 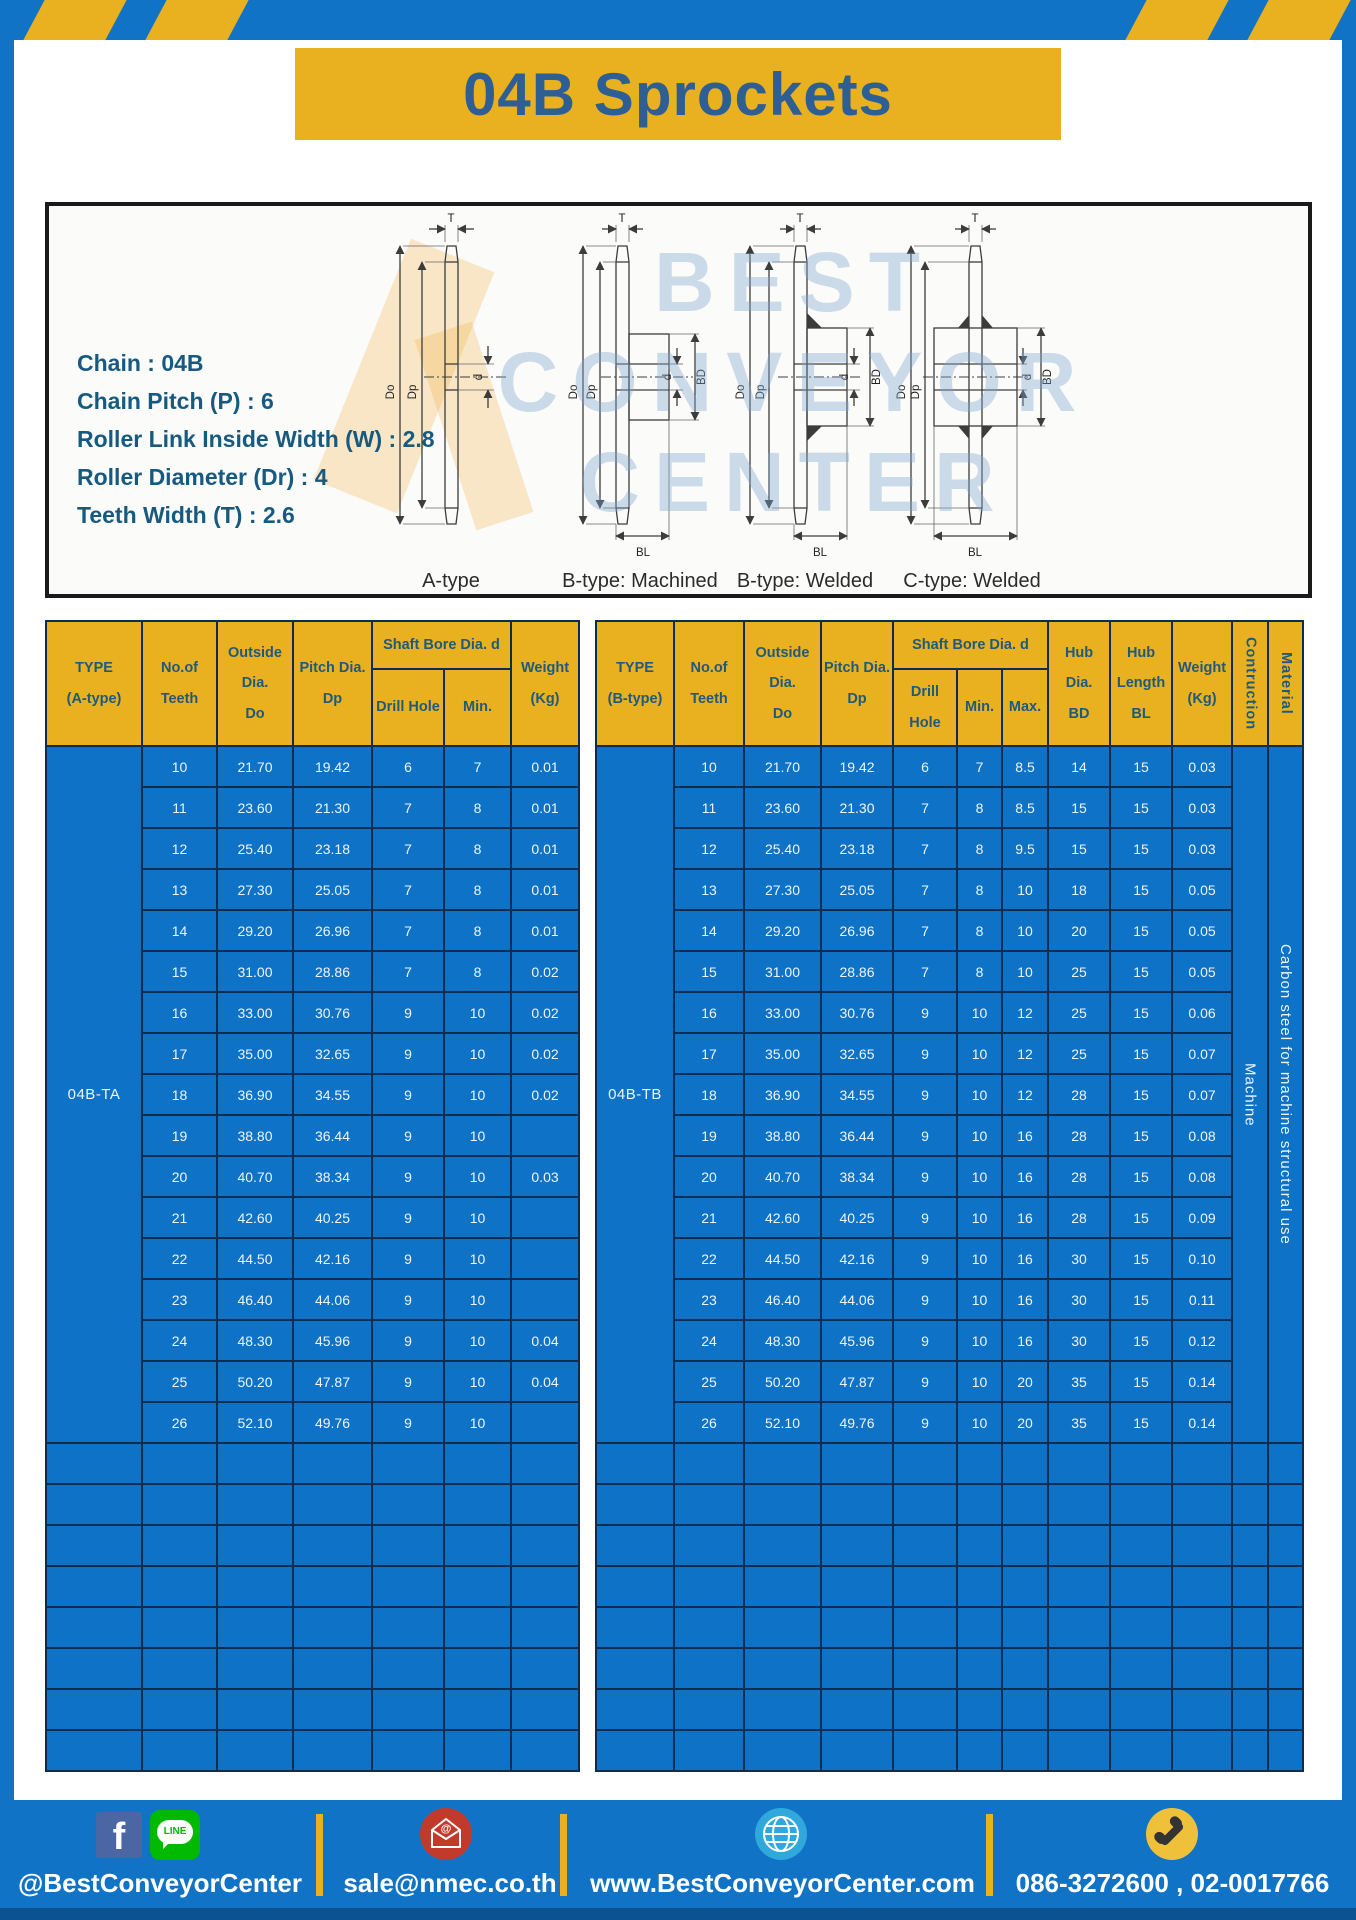 I want to click on data-cell: 30.76, so click(x=332, y=1012).